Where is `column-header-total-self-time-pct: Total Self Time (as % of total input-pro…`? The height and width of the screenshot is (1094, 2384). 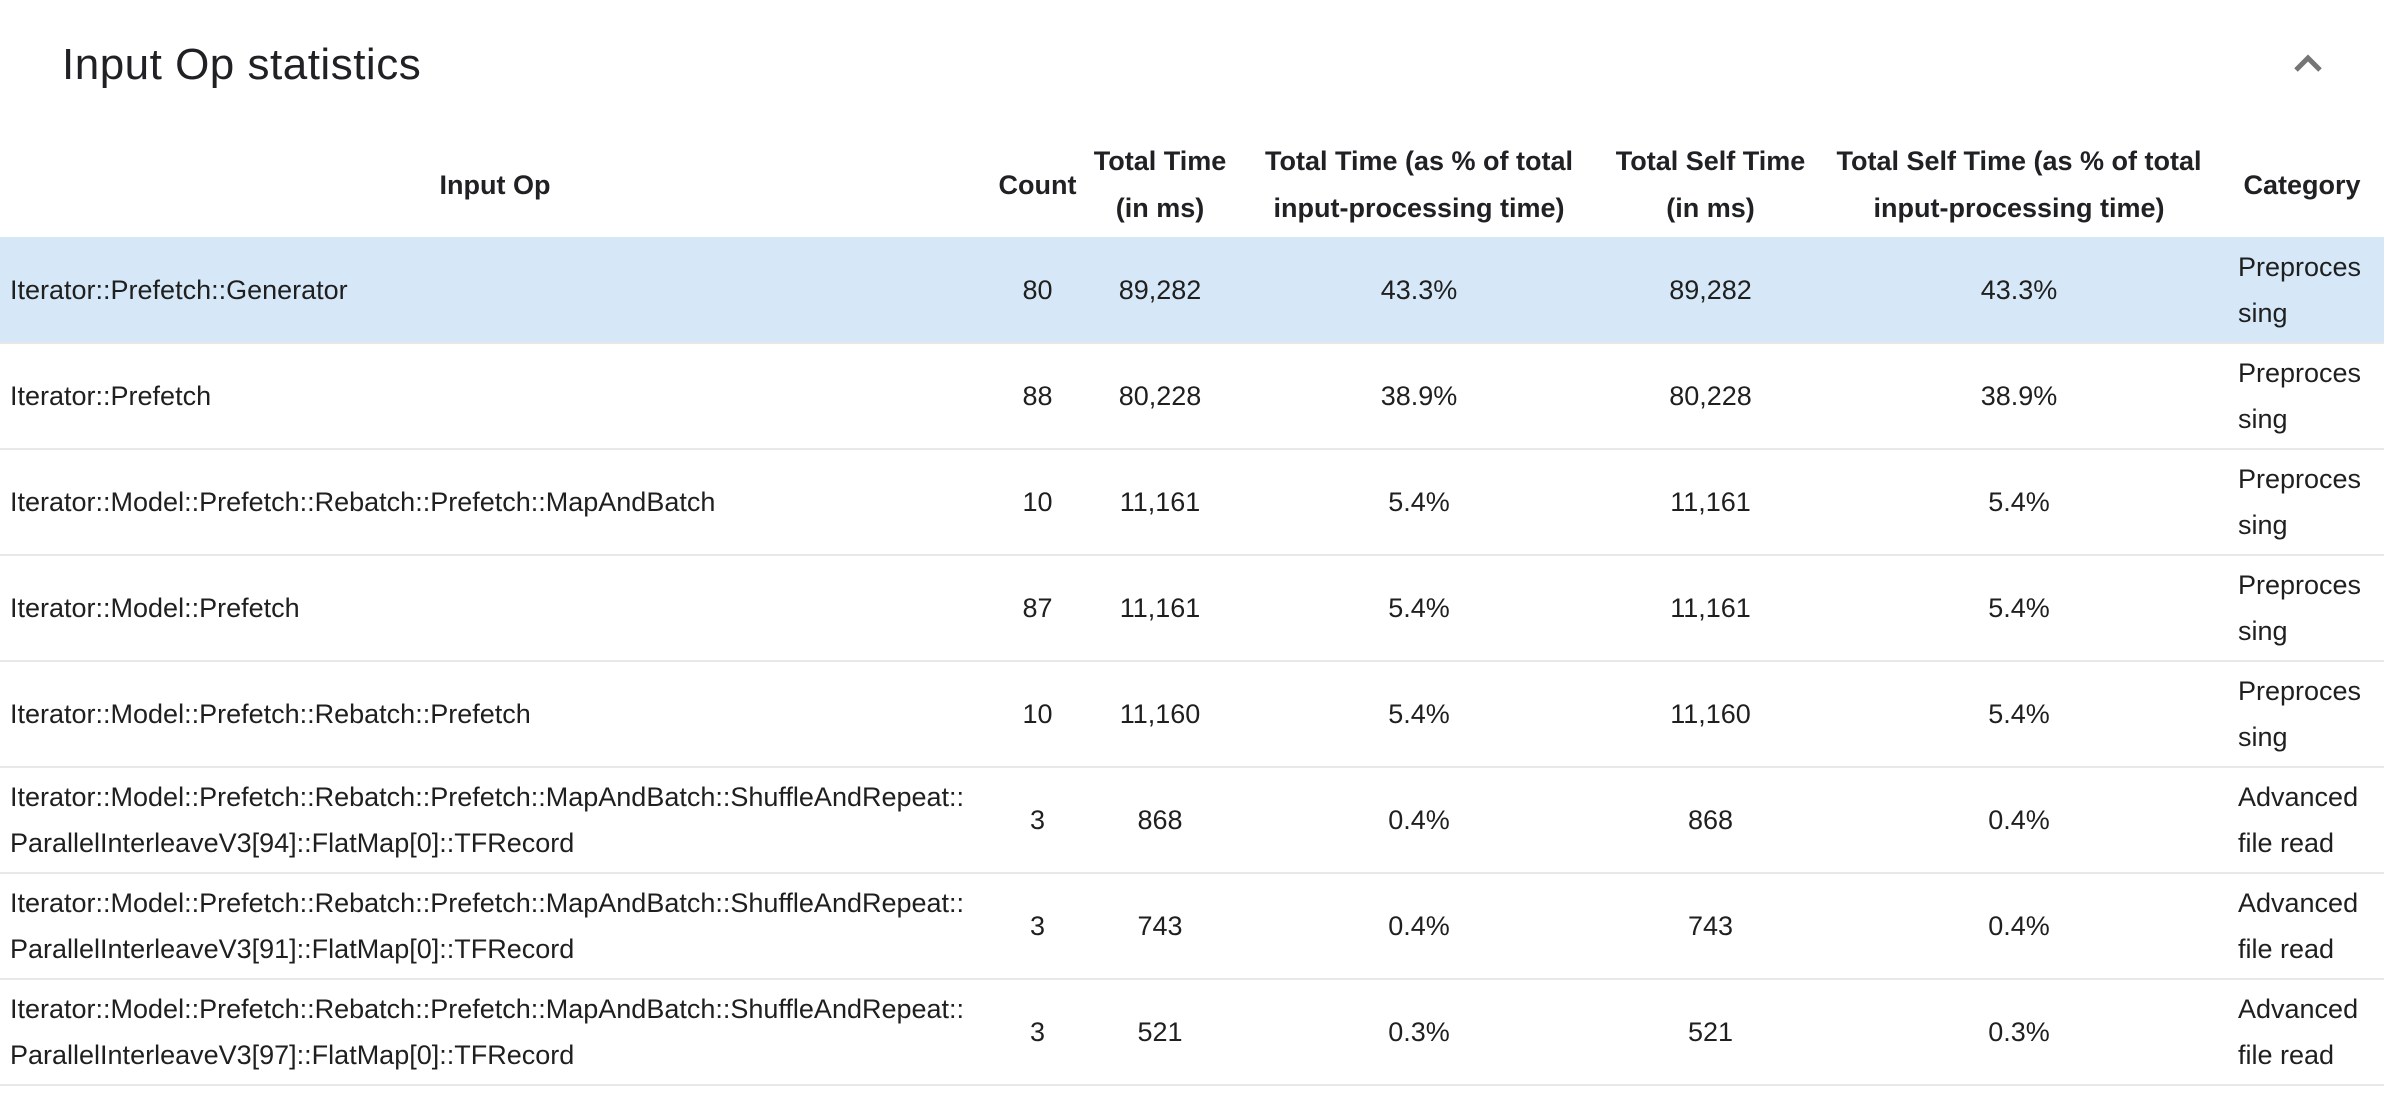 column-header-total-self-time-pct: Total Self Time (as % of total input-pro… is located at coordinates (2019, 184).